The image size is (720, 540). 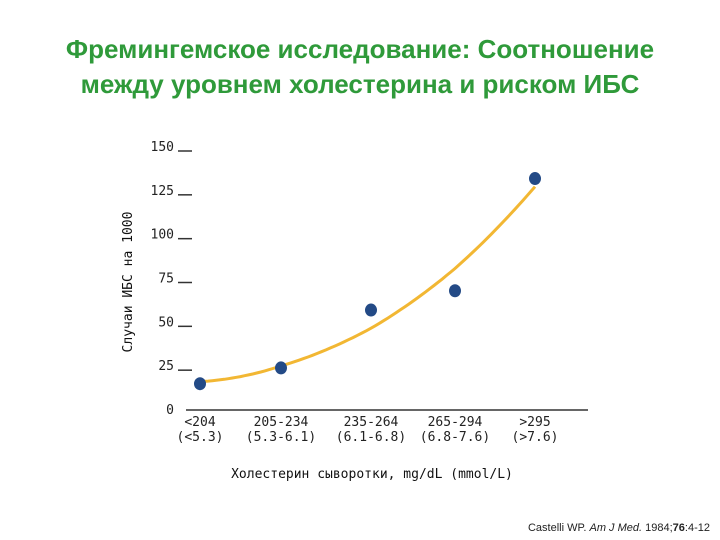 I want to click on x-category-label: 205-234, so click(x=281, y=422).